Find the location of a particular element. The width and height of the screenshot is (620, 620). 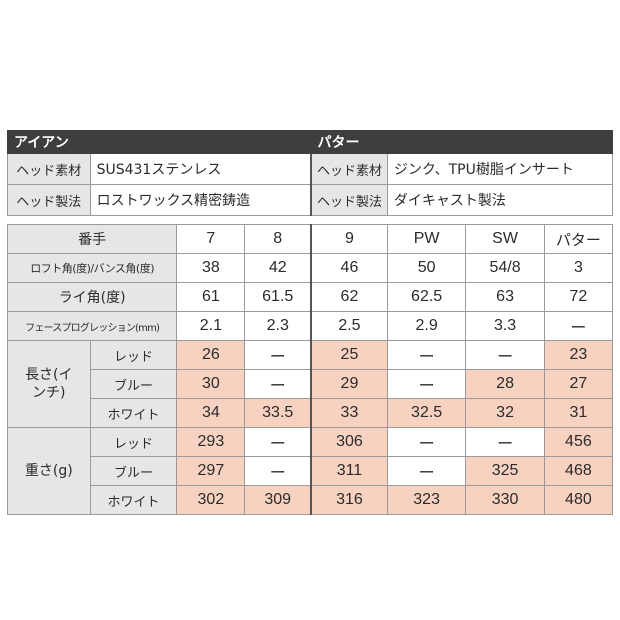

cell: 34 is located at coordinates (211, 413).